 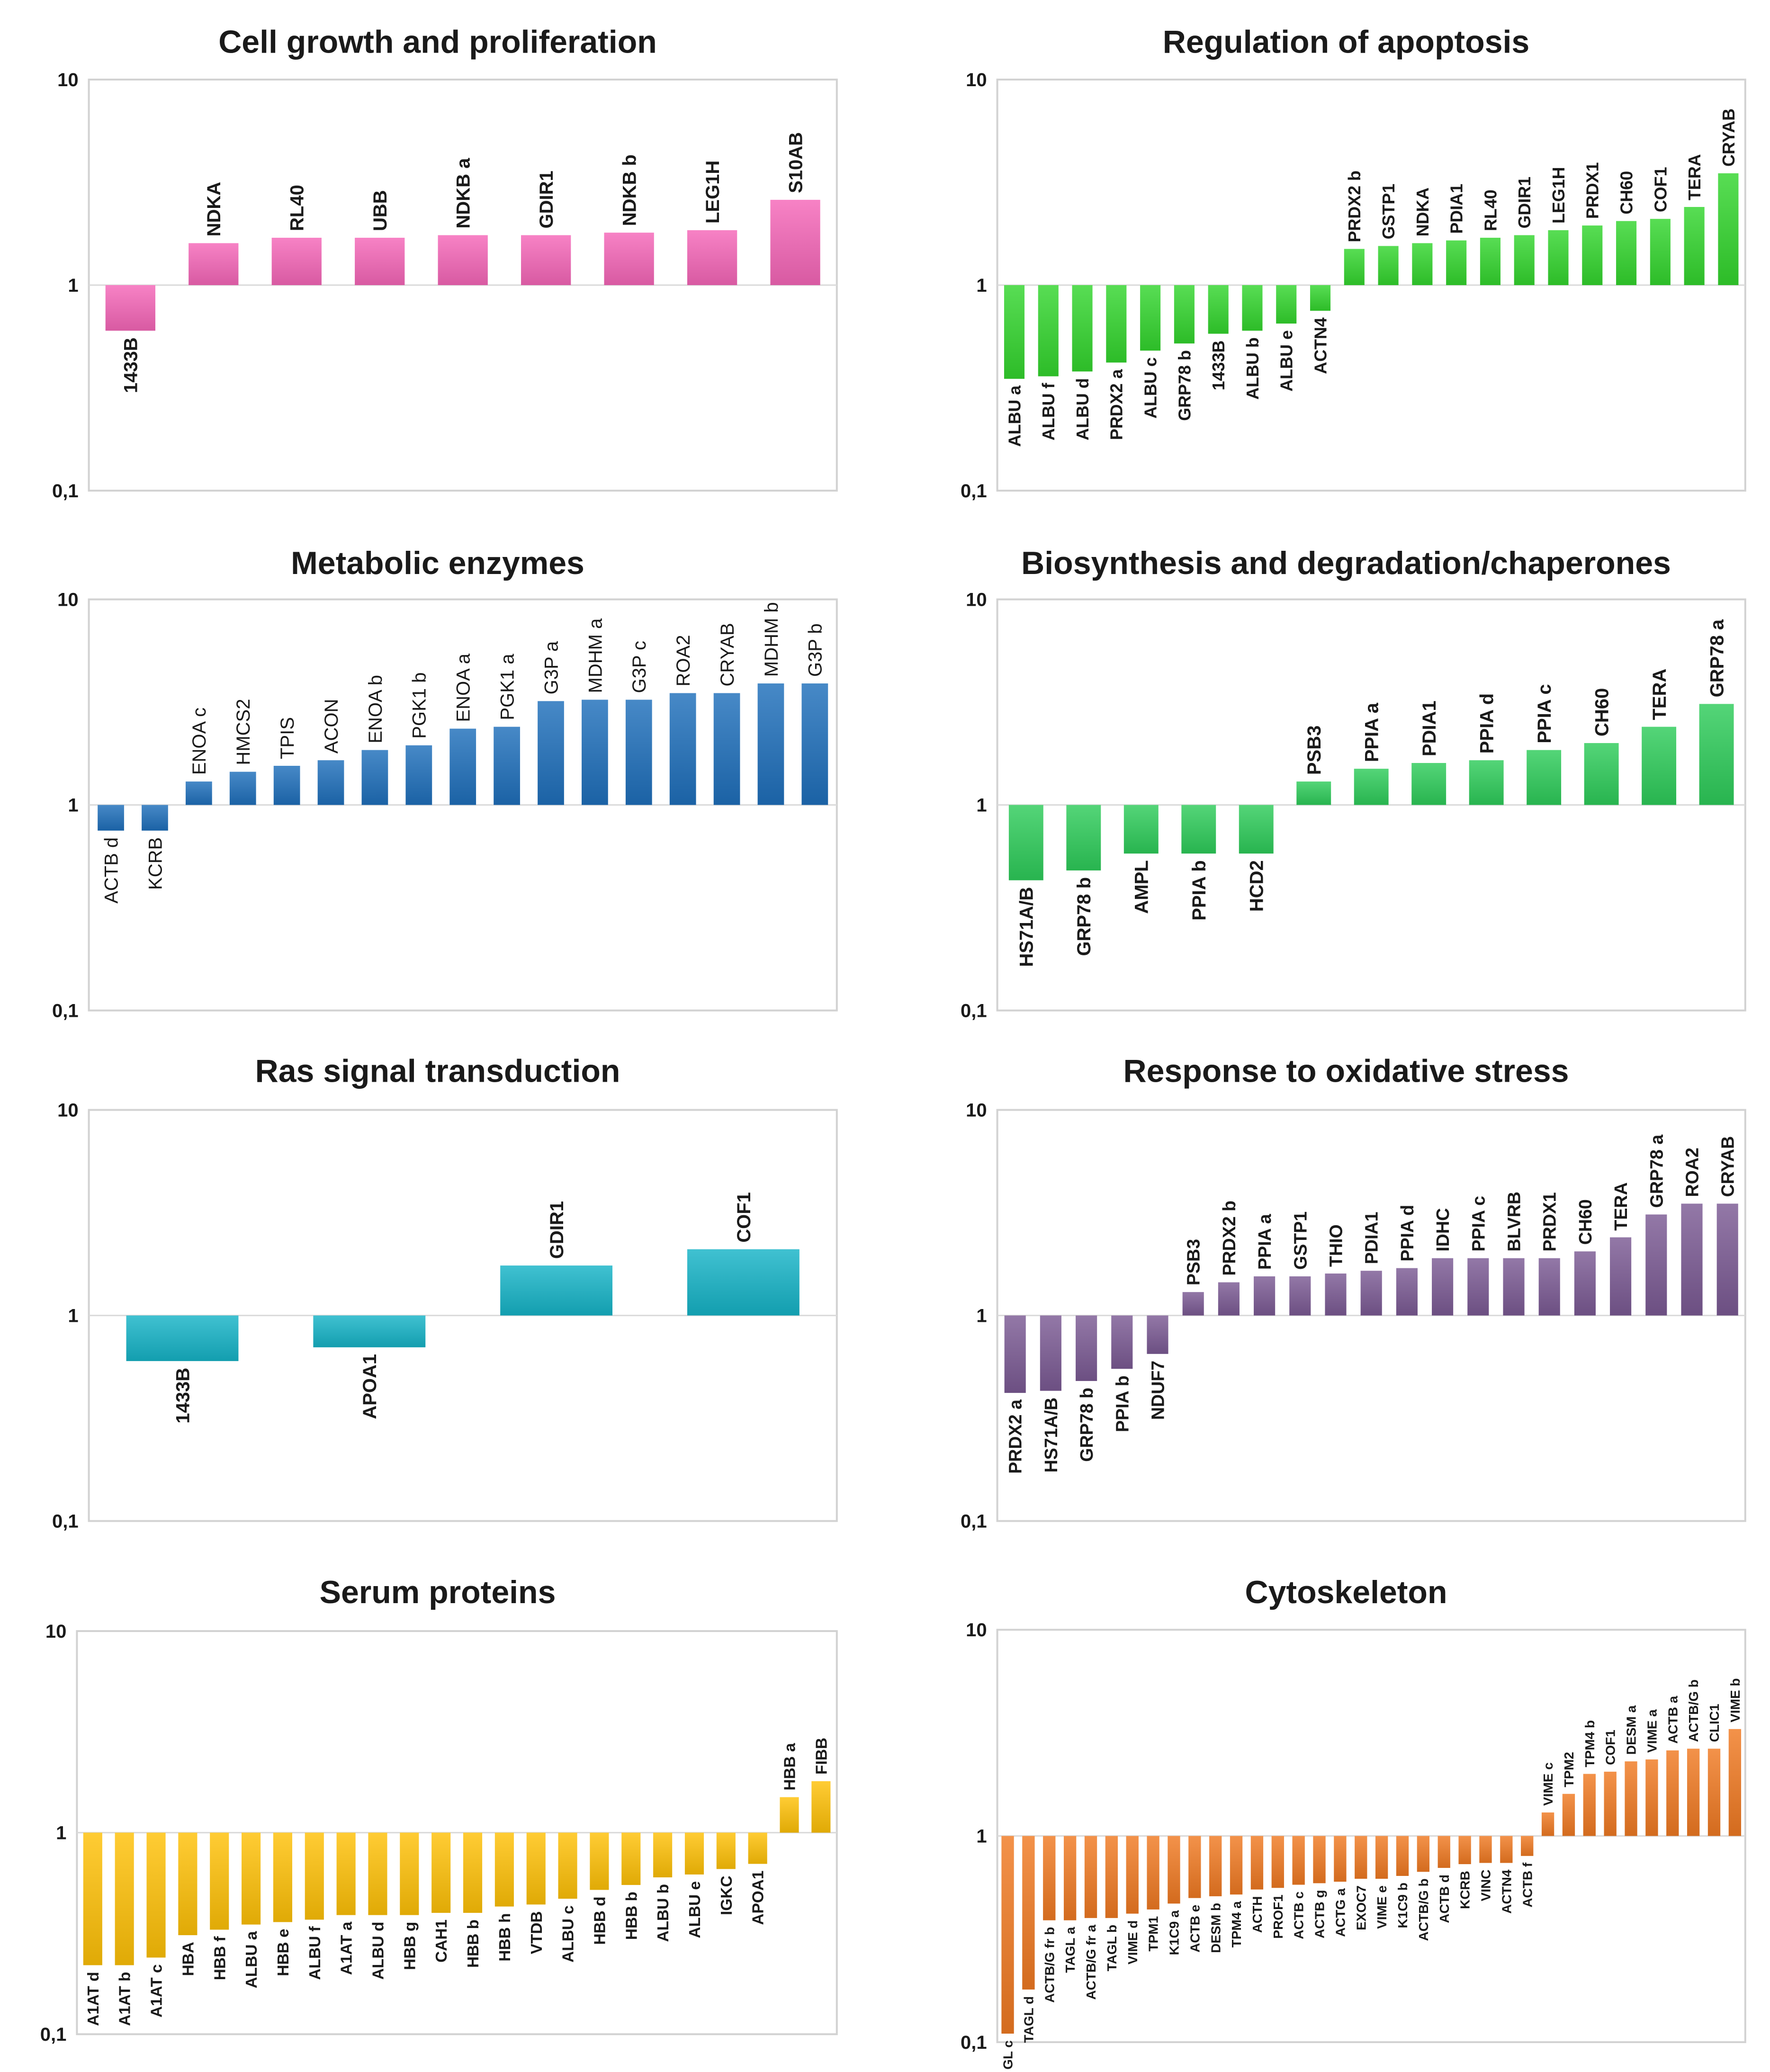 What do you see at coordinates (1346, 42) in the screenshot?
I see `chart-title: Regulation of apoptosis` at bounding box center [1346, 42].